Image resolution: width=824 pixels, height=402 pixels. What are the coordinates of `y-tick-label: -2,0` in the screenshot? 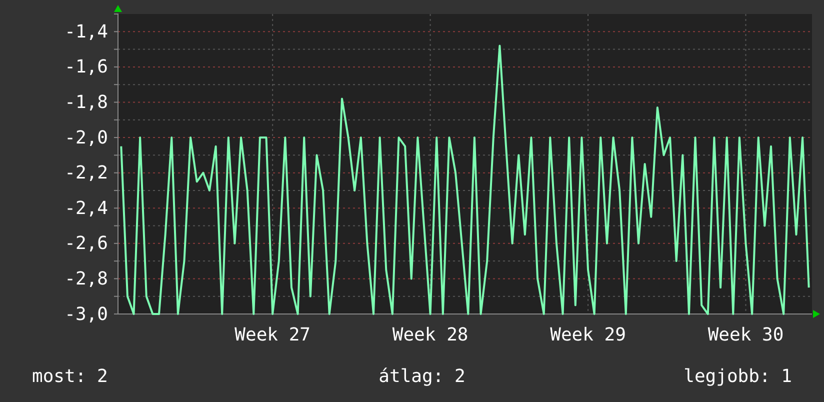 It's located at (86, 137).